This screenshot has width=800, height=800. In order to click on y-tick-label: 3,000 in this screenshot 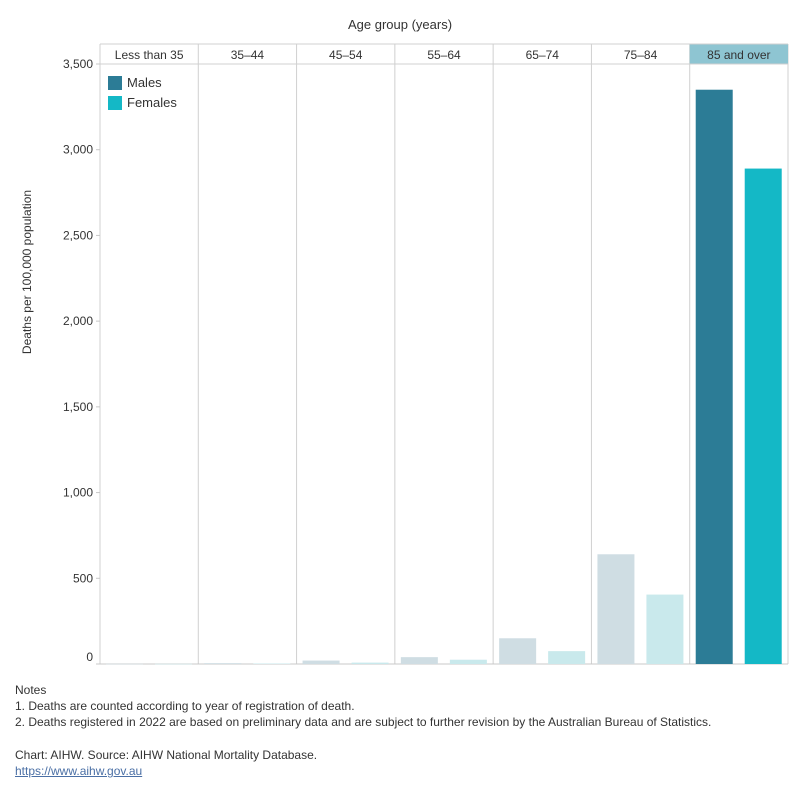, I will do `click(78, 150)`.